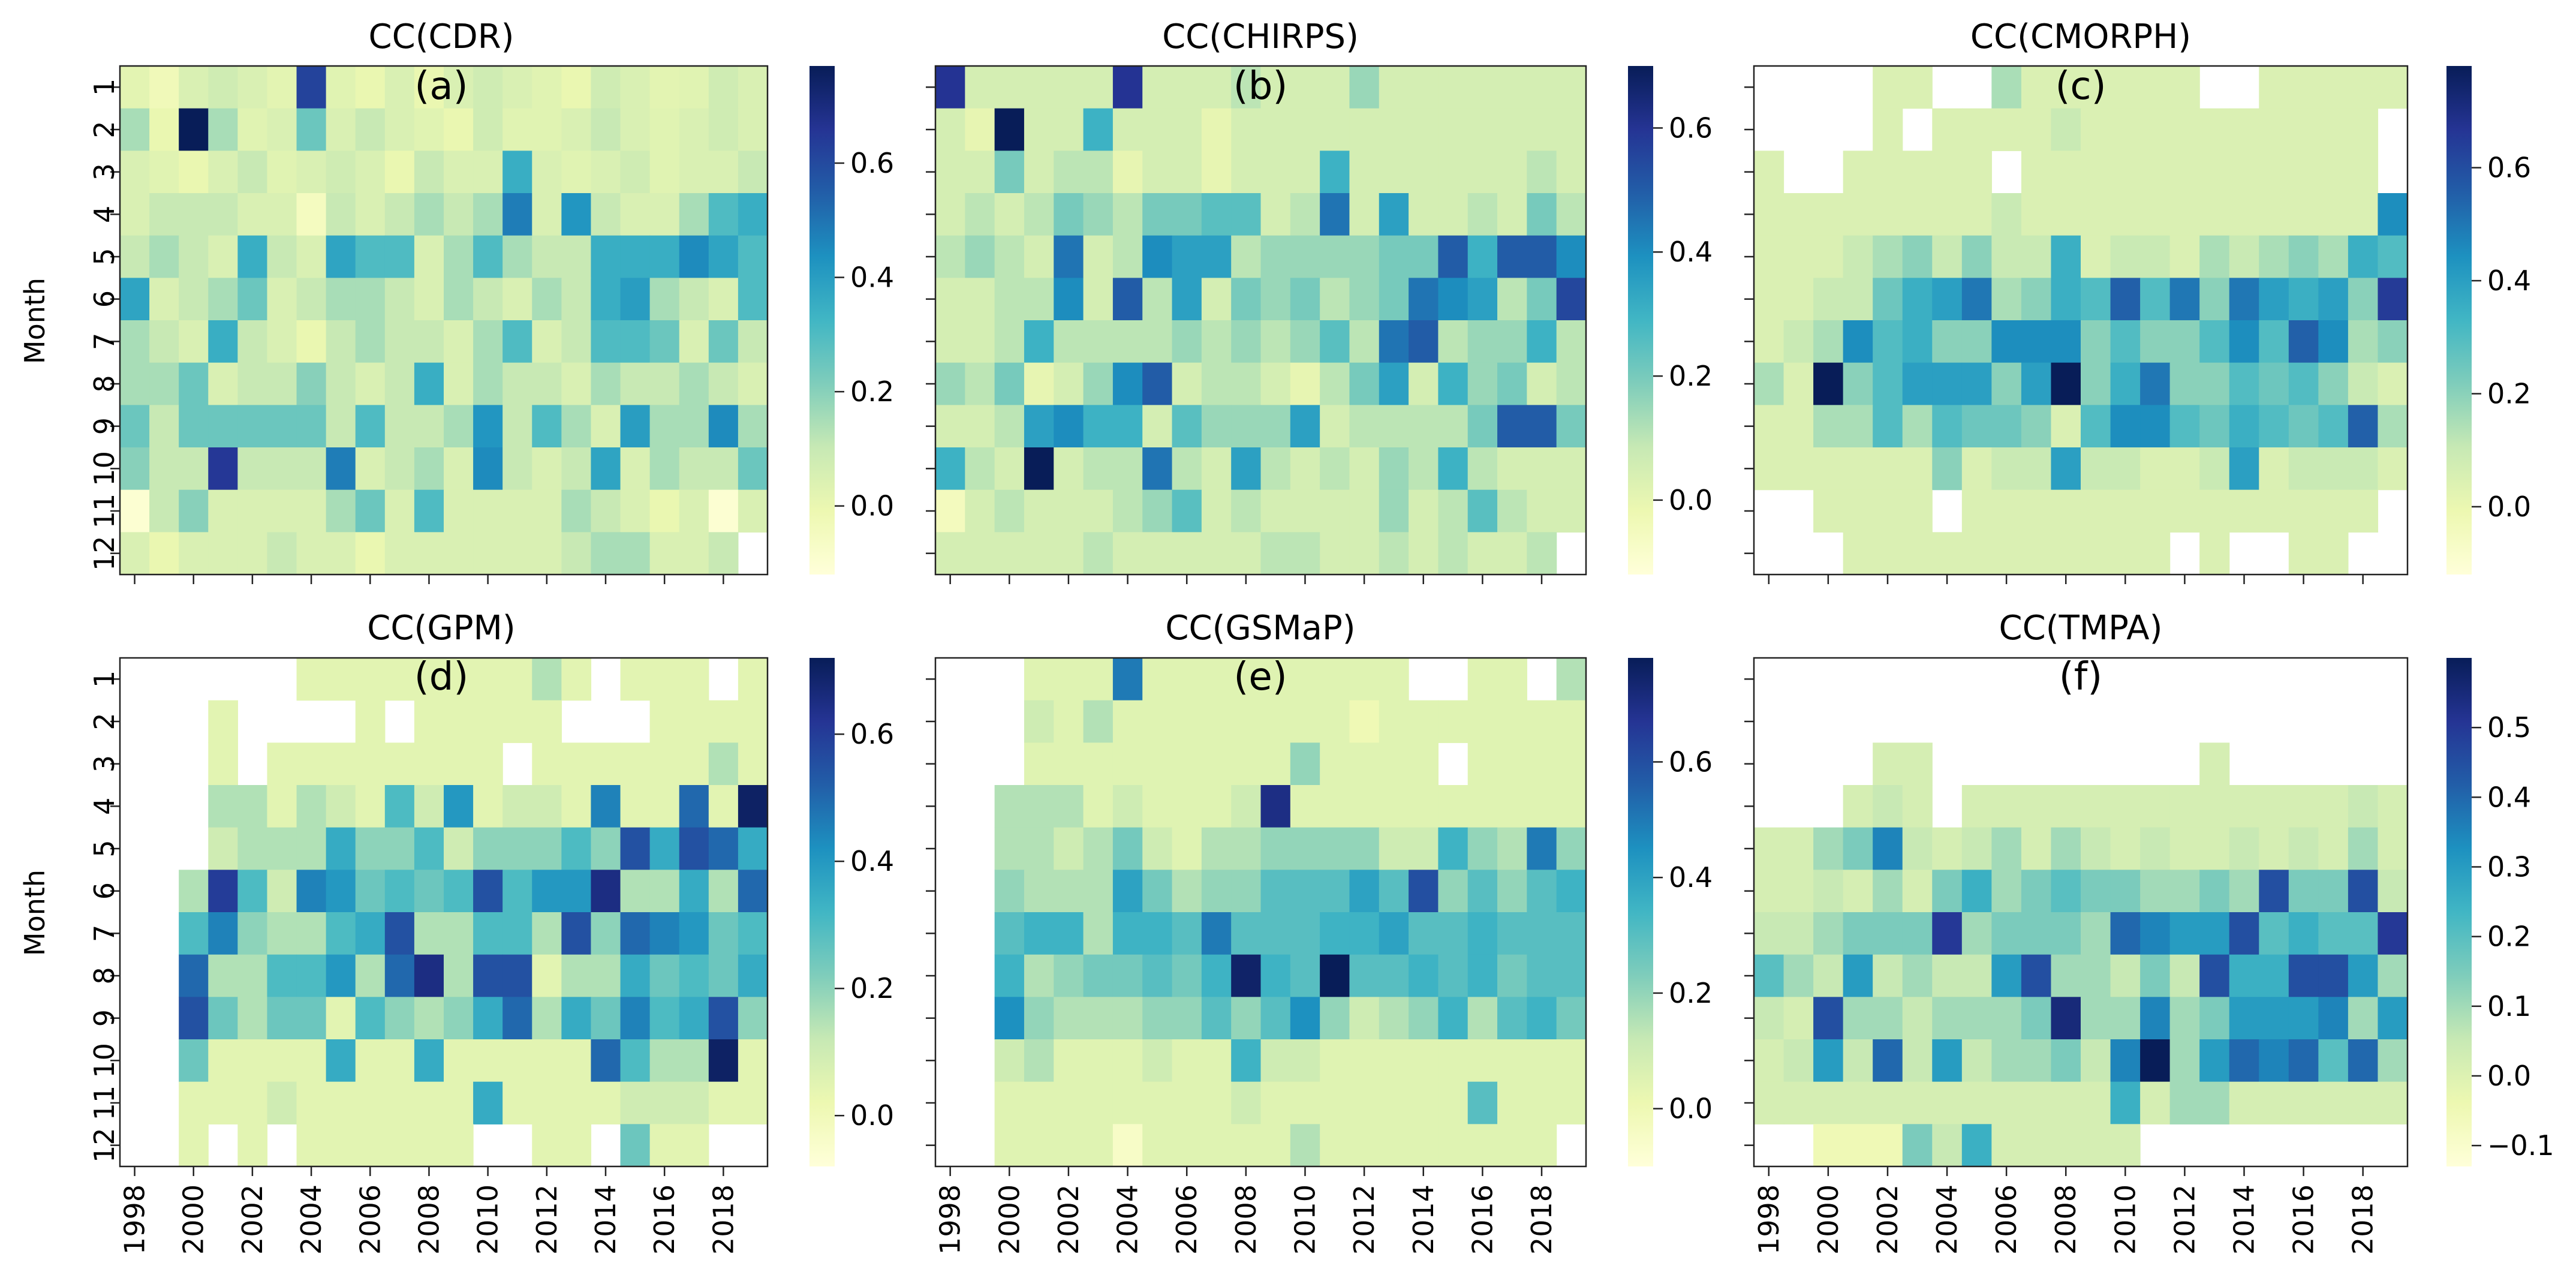 The width and height of the screenshot is (2576, 1284). What do you see at coordinates (2509, 168) in the screenshot?
I see `colorbar-tick-label: 0.6` at bounding box center [2509, 168].